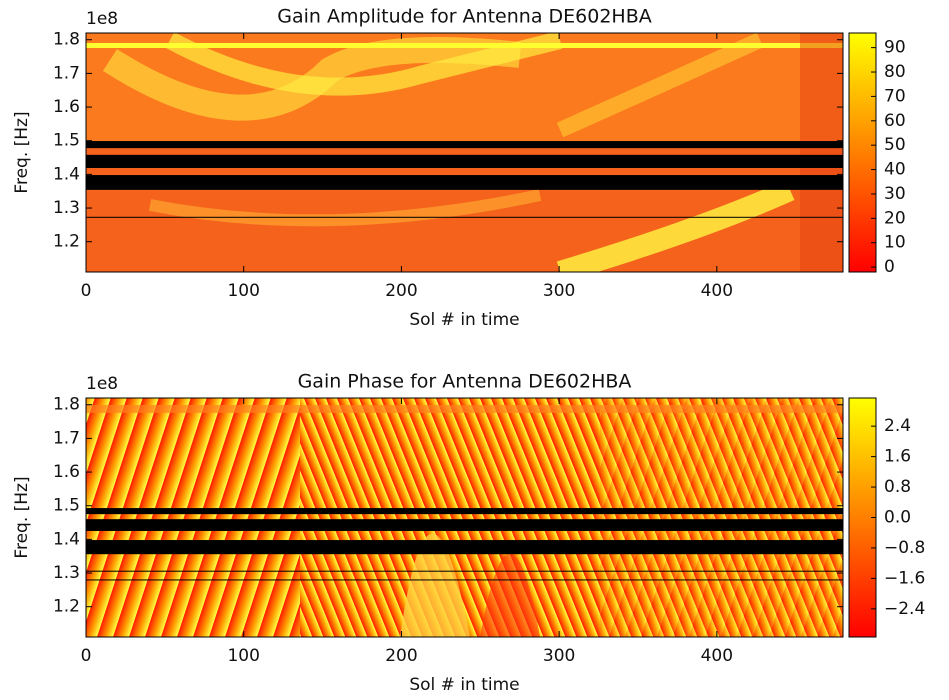  What do you see at coordinates (895, 170) in the screenshot?
I see `colorbar-tick-label: 40` at bounding box center [895, 170].